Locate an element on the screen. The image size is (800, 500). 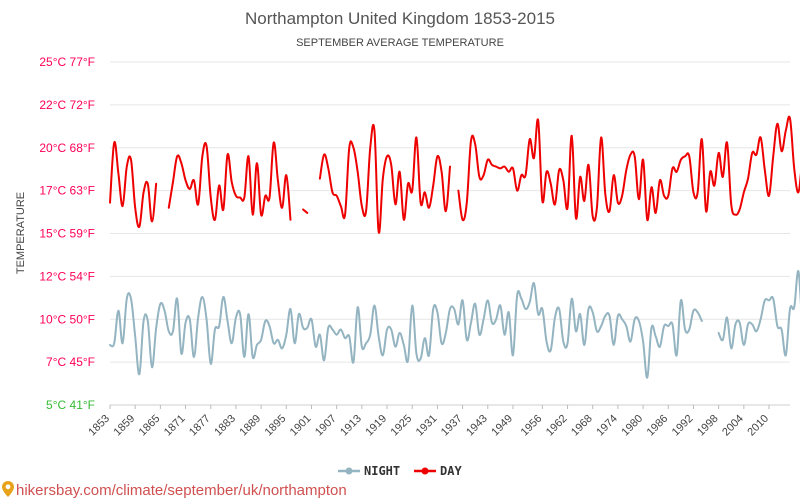
x-tick-label-1998: 1998 is located at coordinates (708, 426).